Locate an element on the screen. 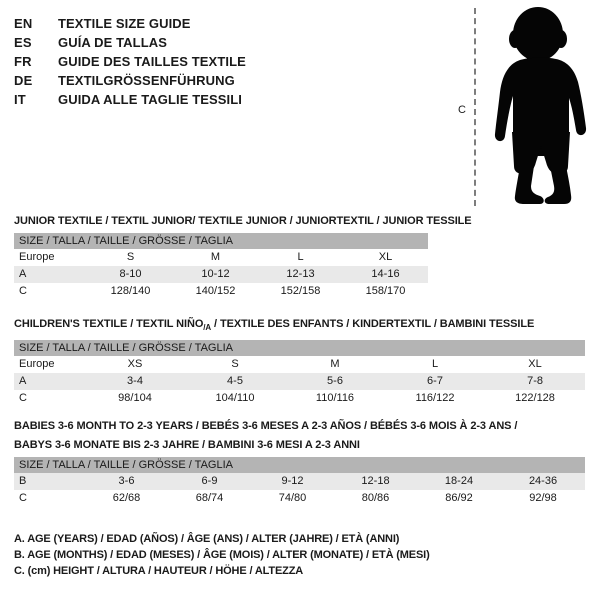 This screenshot has height=600, width=600. cell: 12-13 is located at coordinates (300, 274).